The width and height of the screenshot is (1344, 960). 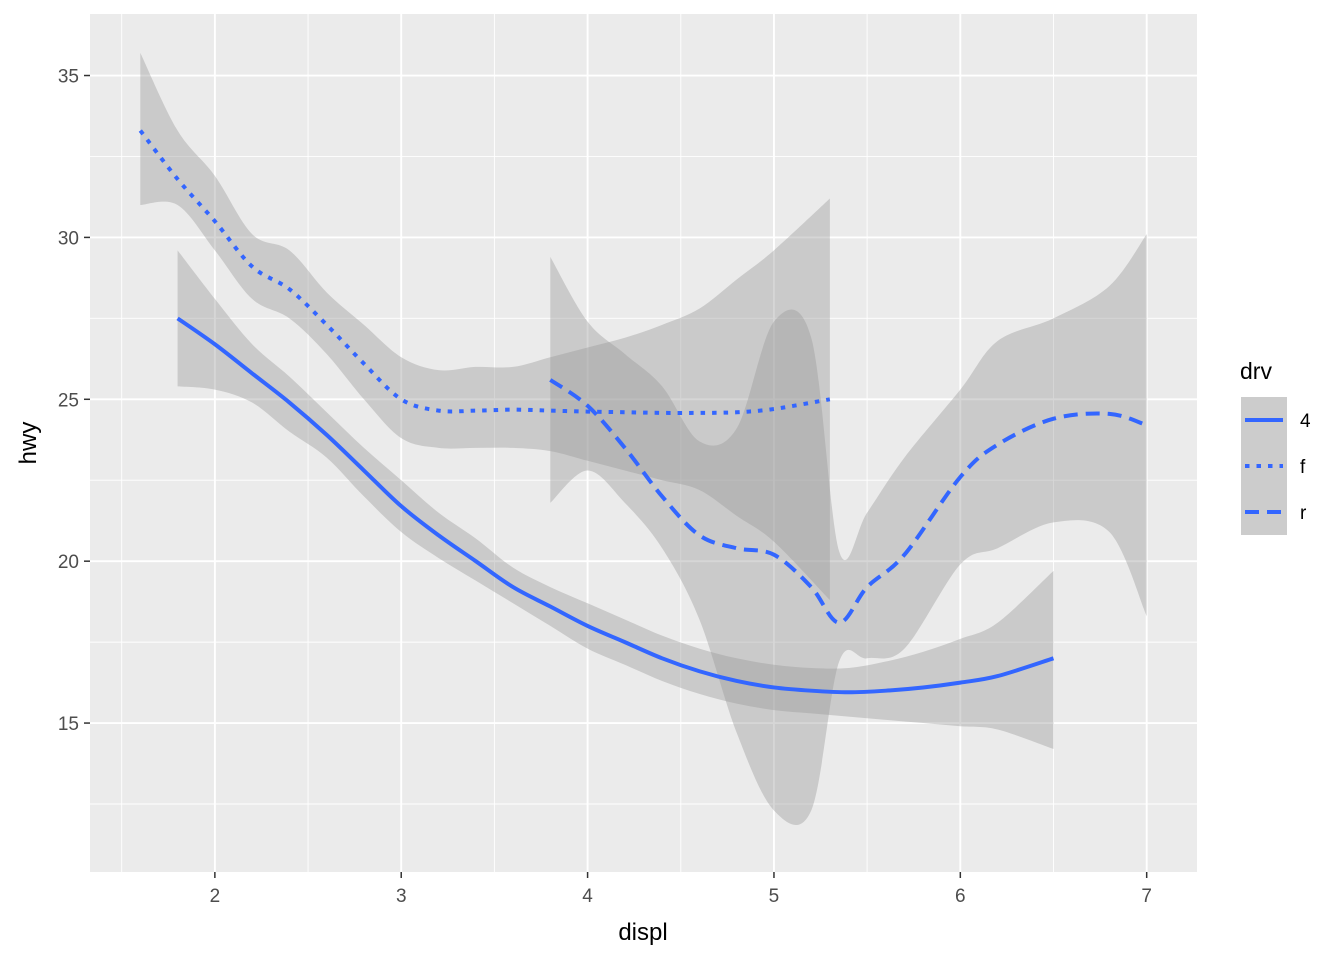 I want to click on y-axis-title: hwy, so click(x=28, y=443).